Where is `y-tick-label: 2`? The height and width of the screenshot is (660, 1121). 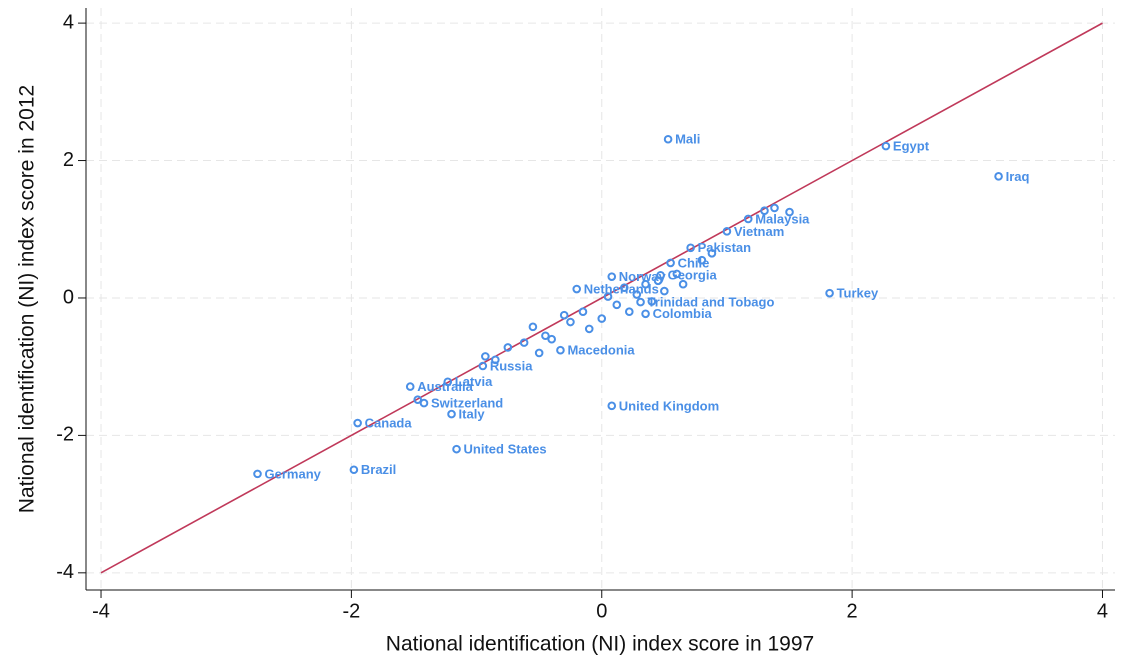
y-tick-label: 2 is located at coordinates (68, 160).